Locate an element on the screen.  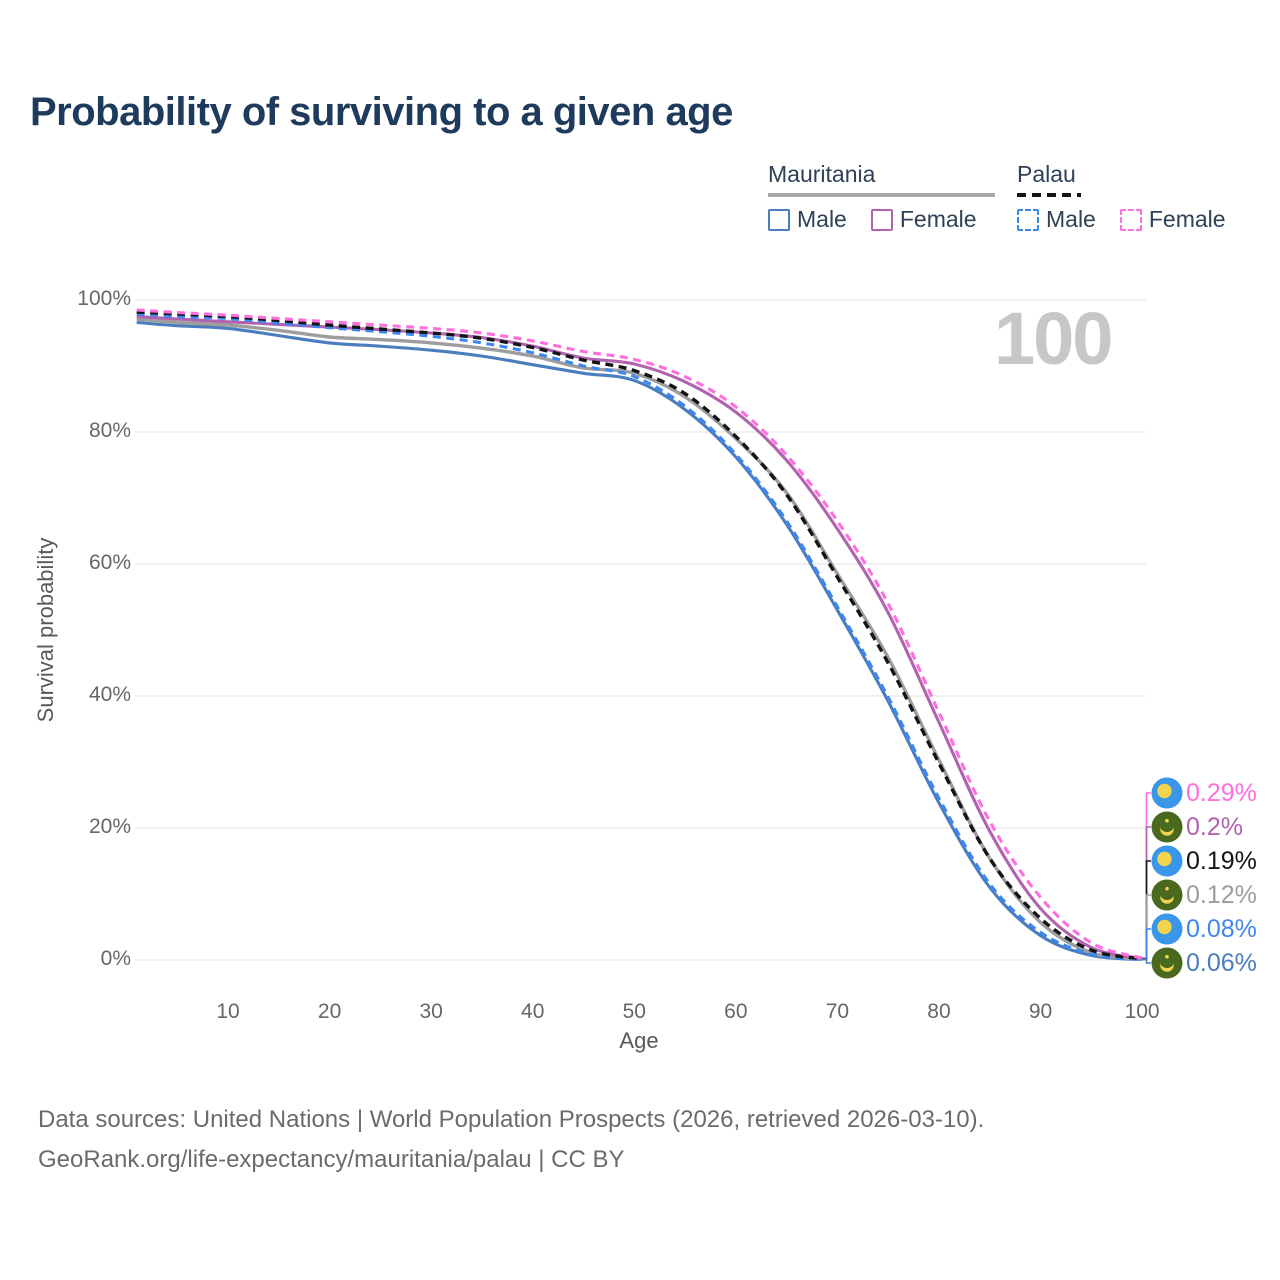
legend-label-mauritania-male: Male is located at coordinates (822, 219).